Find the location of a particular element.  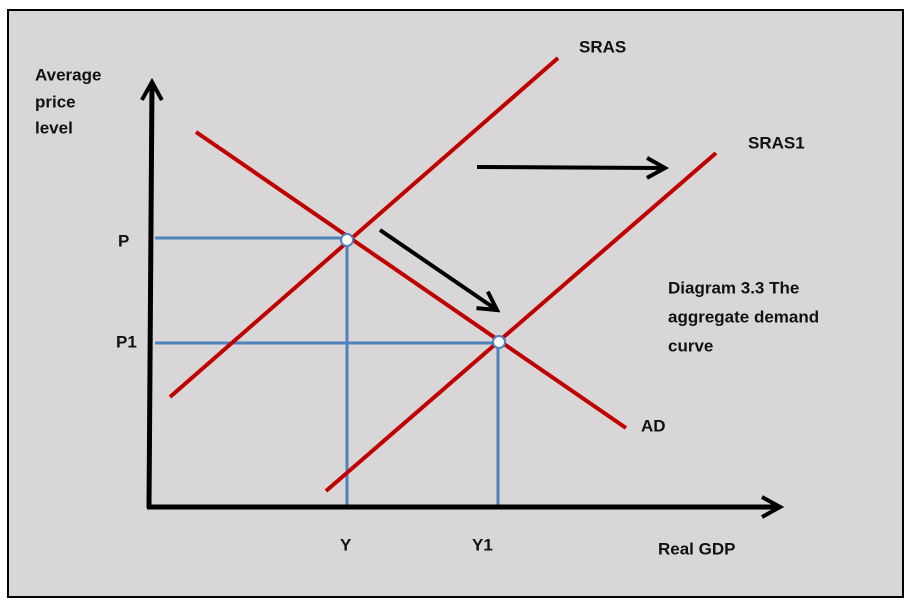

price-label: P1 is located at coordinates (126, 341).